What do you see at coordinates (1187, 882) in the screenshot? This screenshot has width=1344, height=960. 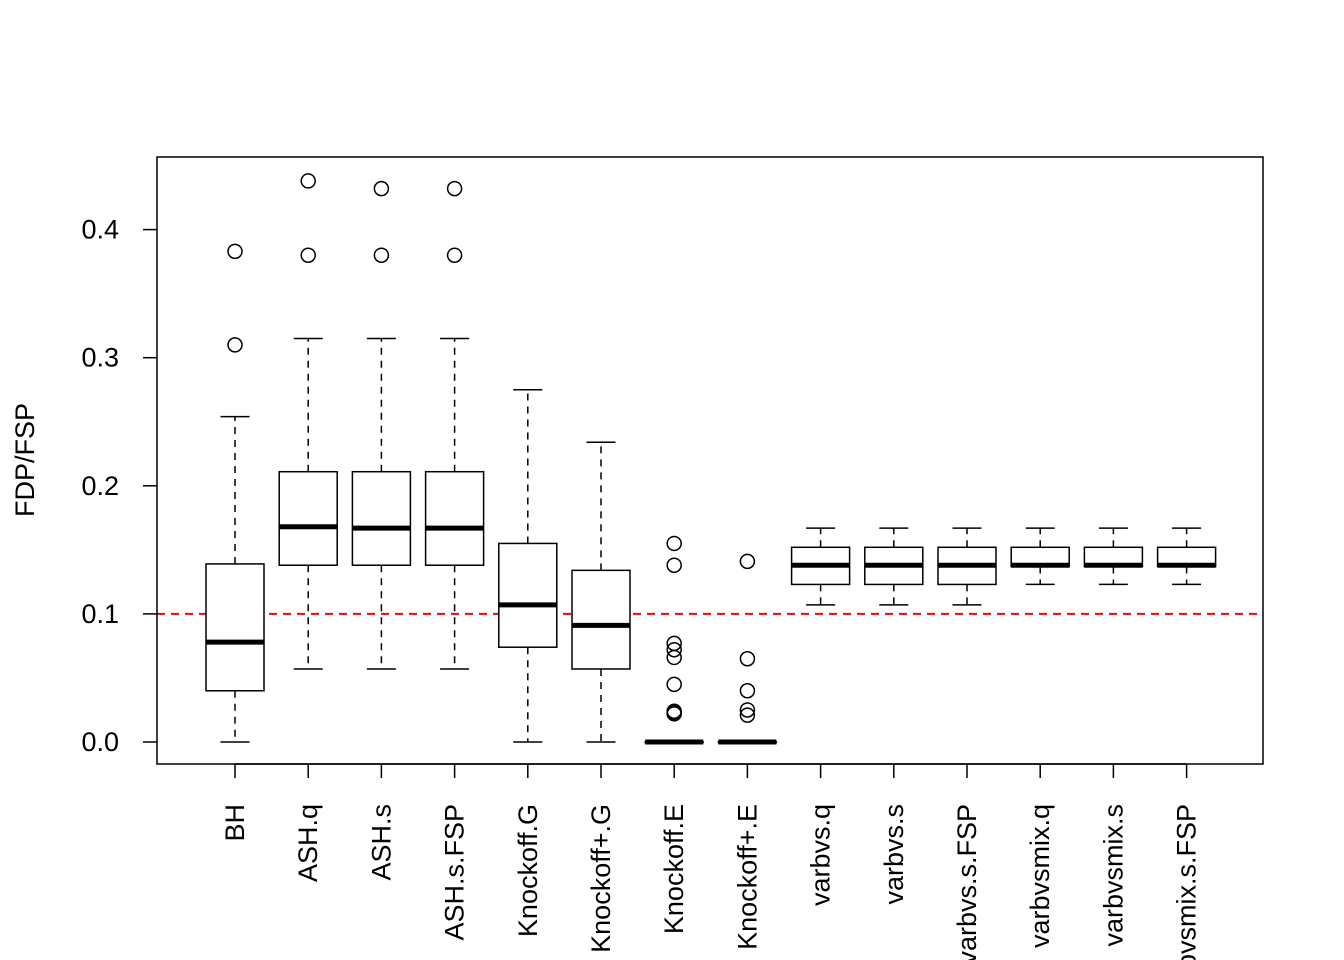 I see `x-tick-label: varbvsmix.s.FSP` at bounding box center [1187, 882].